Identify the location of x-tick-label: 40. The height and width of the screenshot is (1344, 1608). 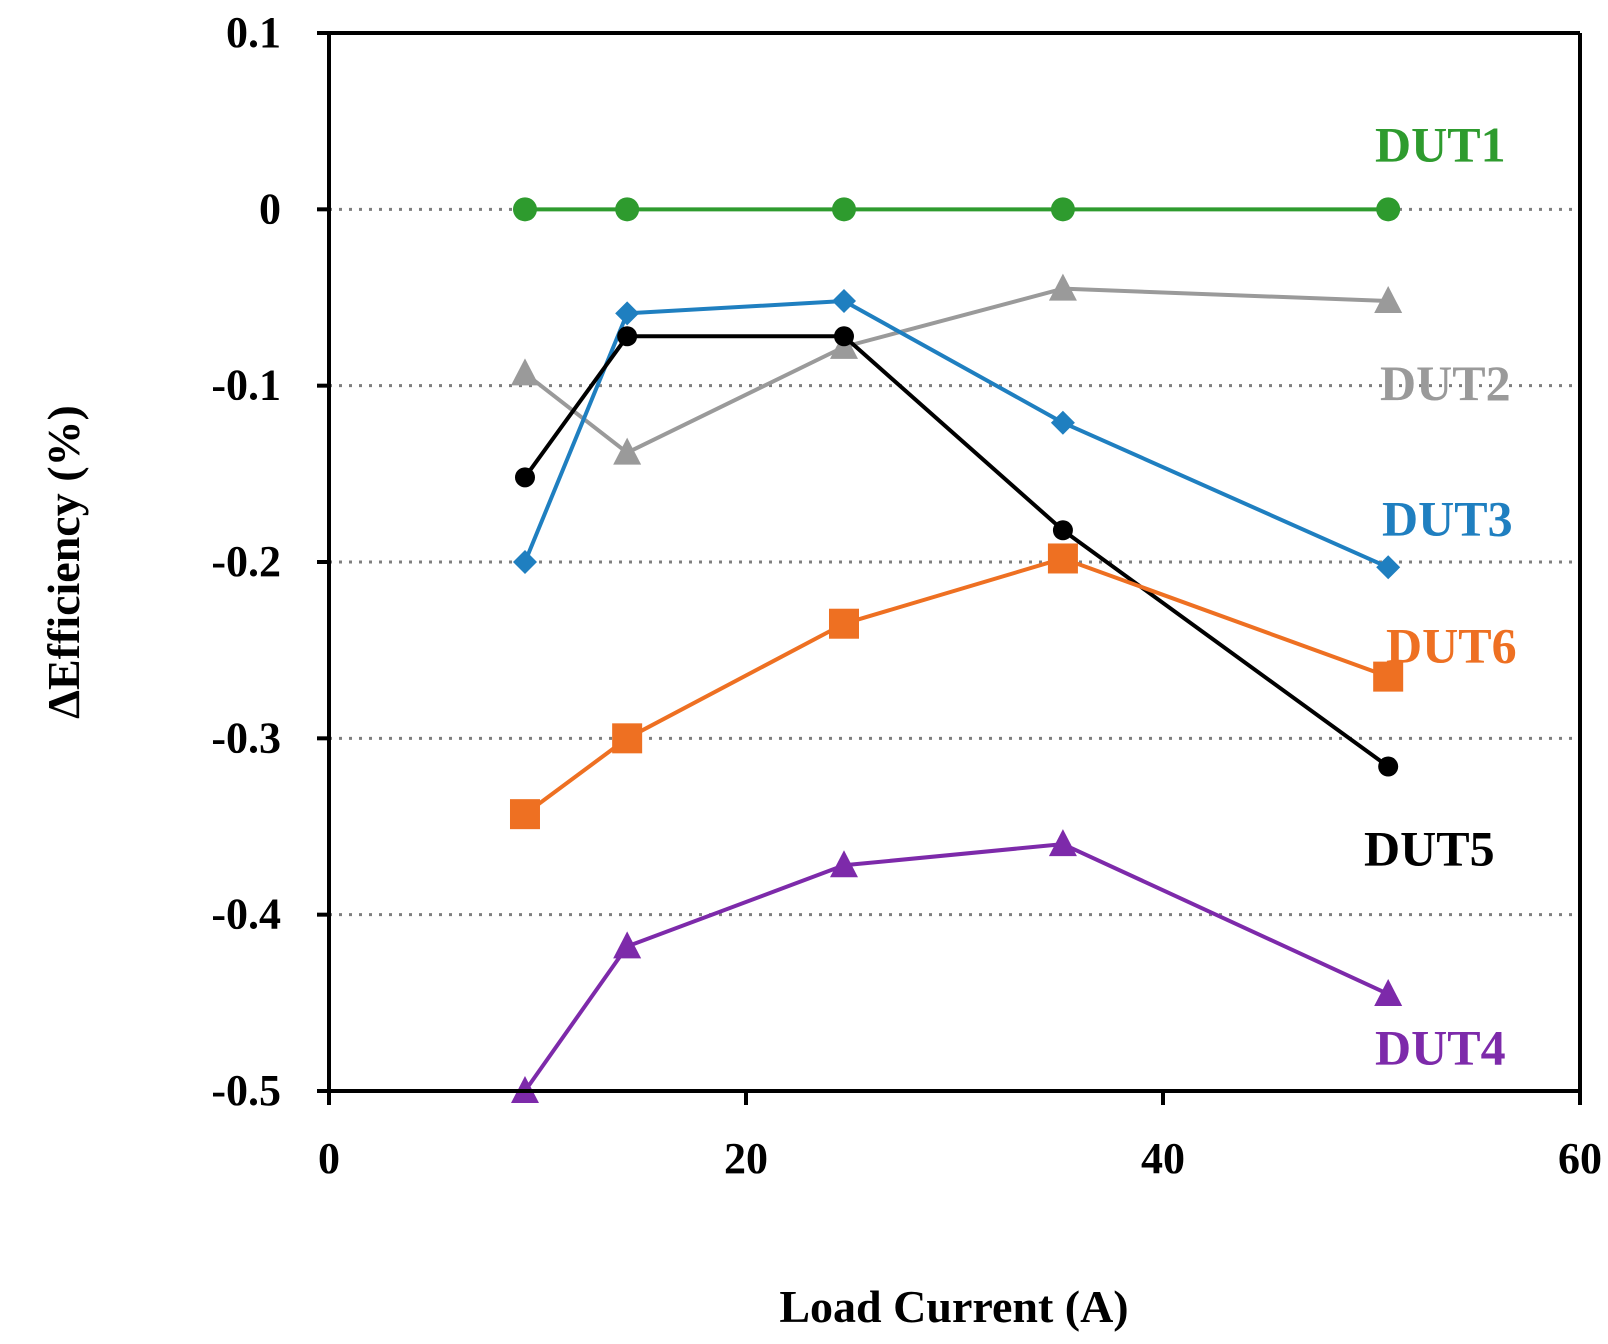
(1163, 1158).